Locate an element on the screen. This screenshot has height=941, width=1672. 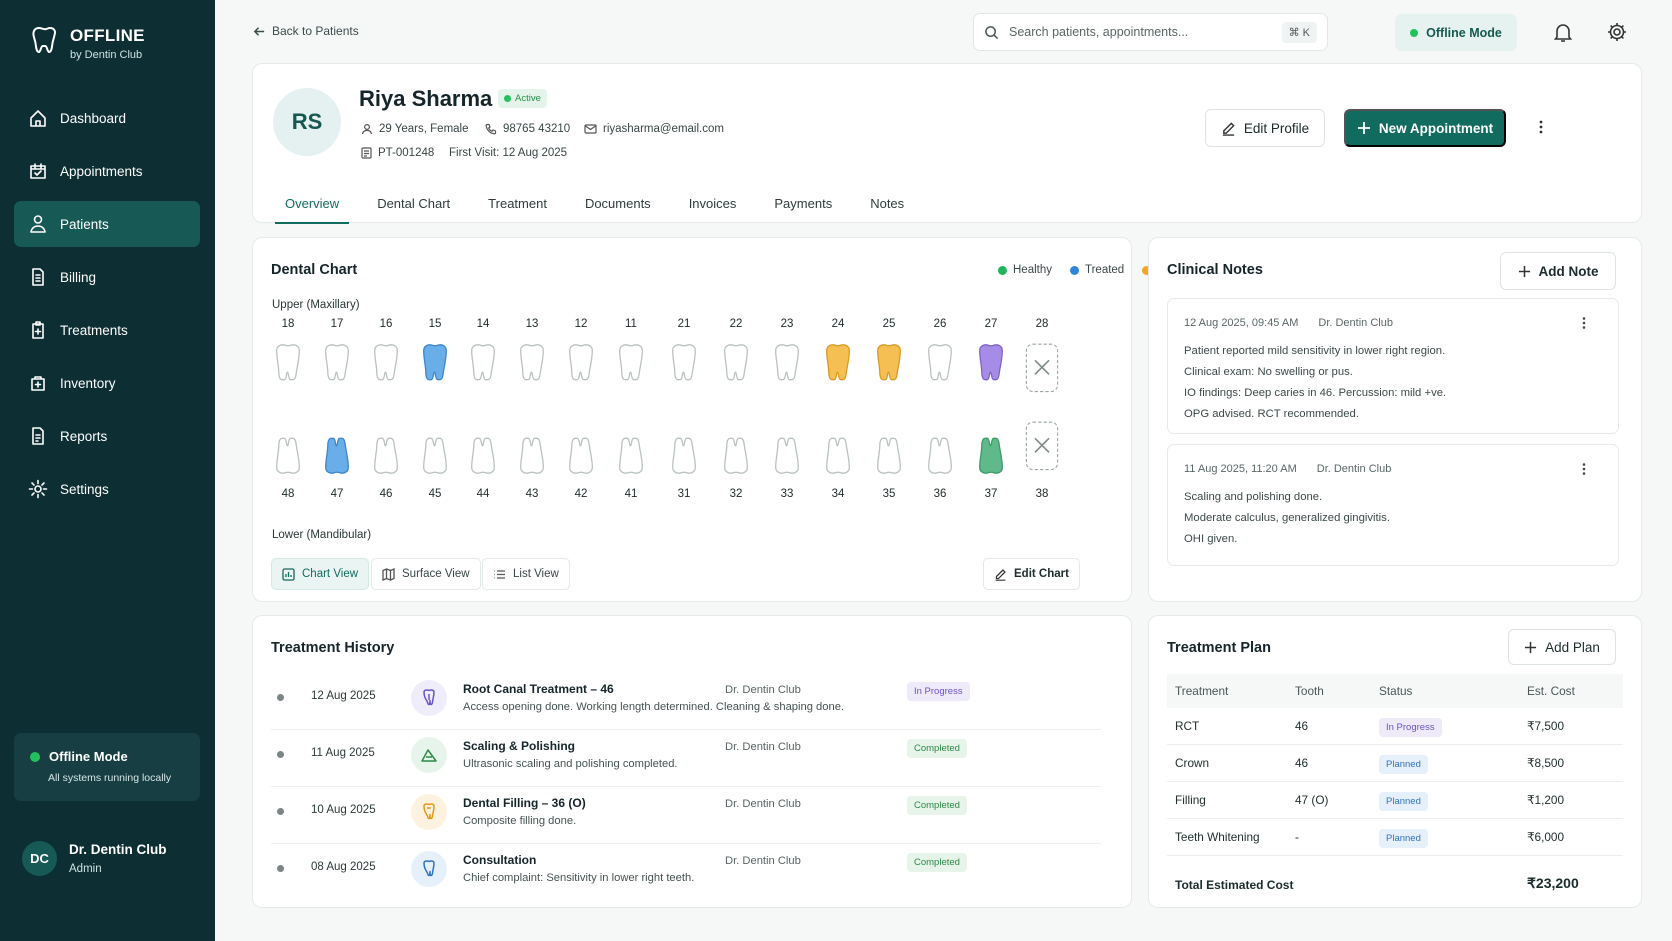
home-icon is located at coordinates (38, 118).